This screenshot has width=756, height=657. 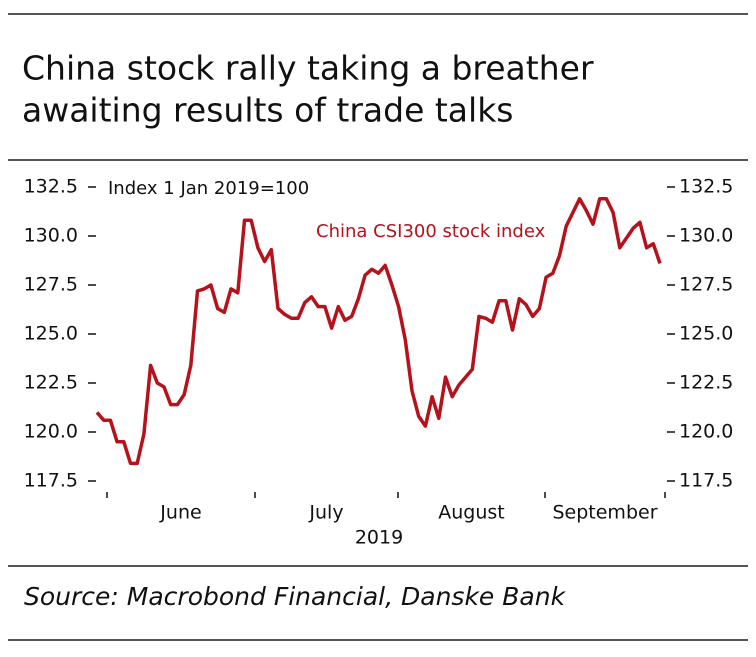 I want to click on source: Source: Macrobond Financial, Danske Bank, so click(x=295, y=596).